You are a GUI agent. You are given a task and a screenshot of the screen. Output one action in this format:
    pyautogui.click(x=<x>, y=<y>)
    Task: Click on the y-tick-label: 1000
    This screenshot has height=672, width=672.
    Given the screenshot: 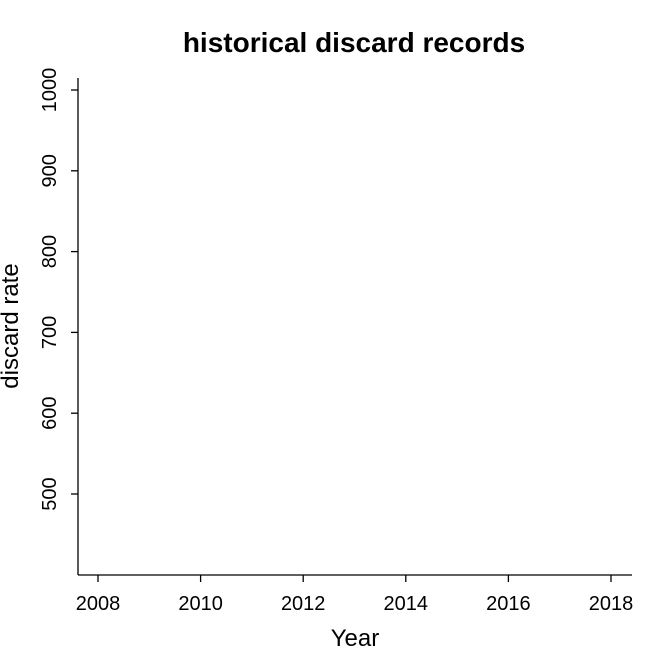 What is the action you would take?
    pyautogui.click(x=50, y=90)
    